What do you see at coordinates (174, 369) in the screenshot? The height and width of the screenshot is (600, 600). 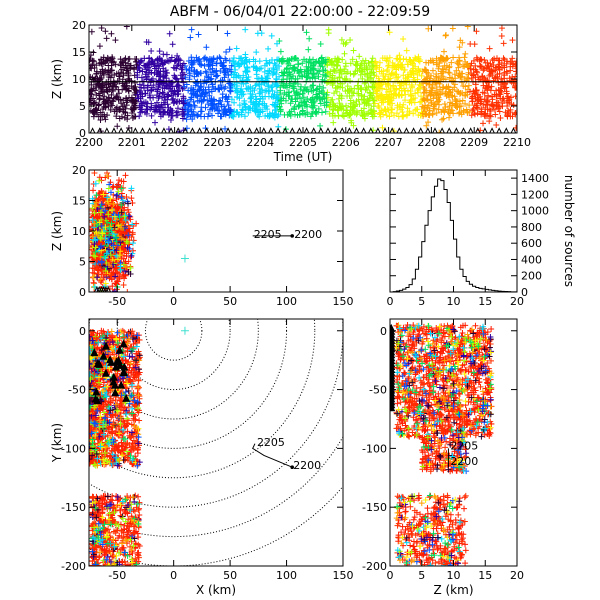 I see `range-ring` at bounding box center [174, 369].